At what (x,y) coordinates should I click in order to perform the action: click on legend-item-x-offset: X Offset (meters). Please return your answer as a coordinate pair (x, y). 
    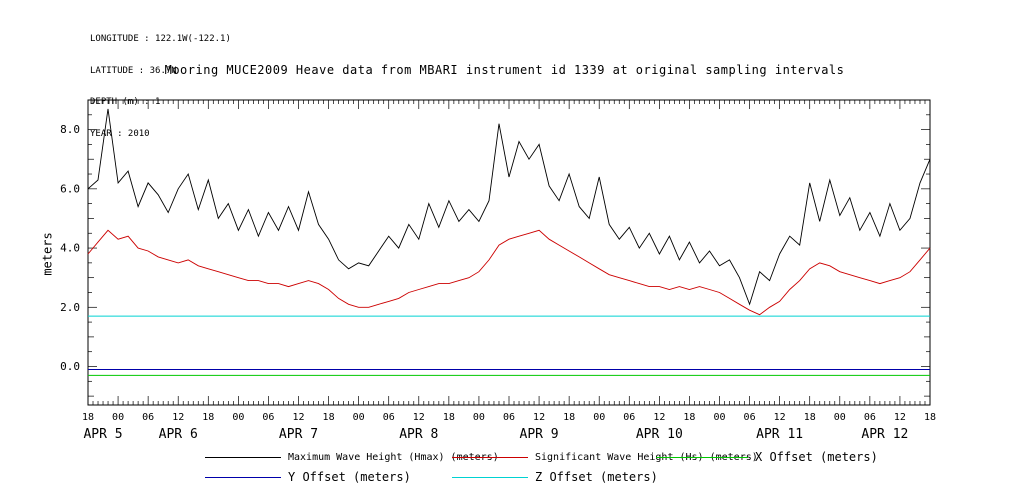
    Looking at the image, I should click on (767, 457).